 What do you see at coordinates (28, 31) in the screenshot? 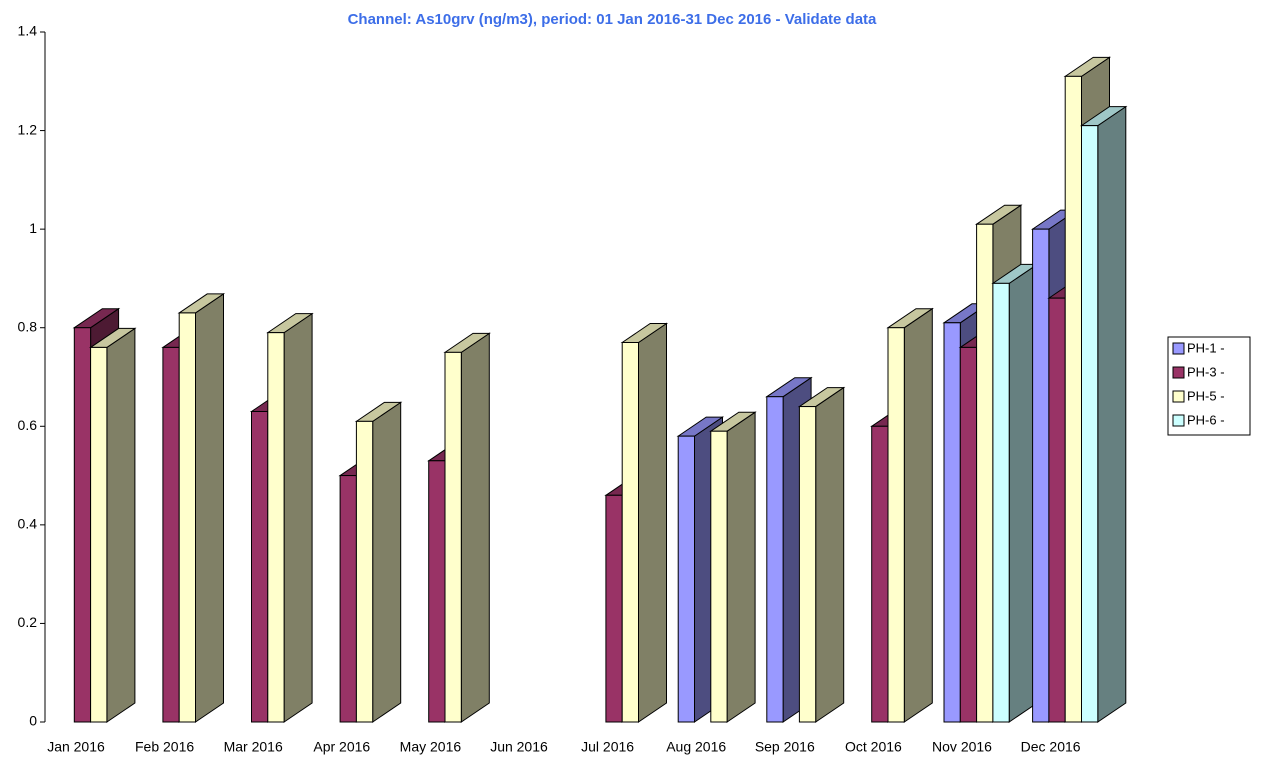
I see `y-tick-label: 1.4` at bounding box center [28, 31].